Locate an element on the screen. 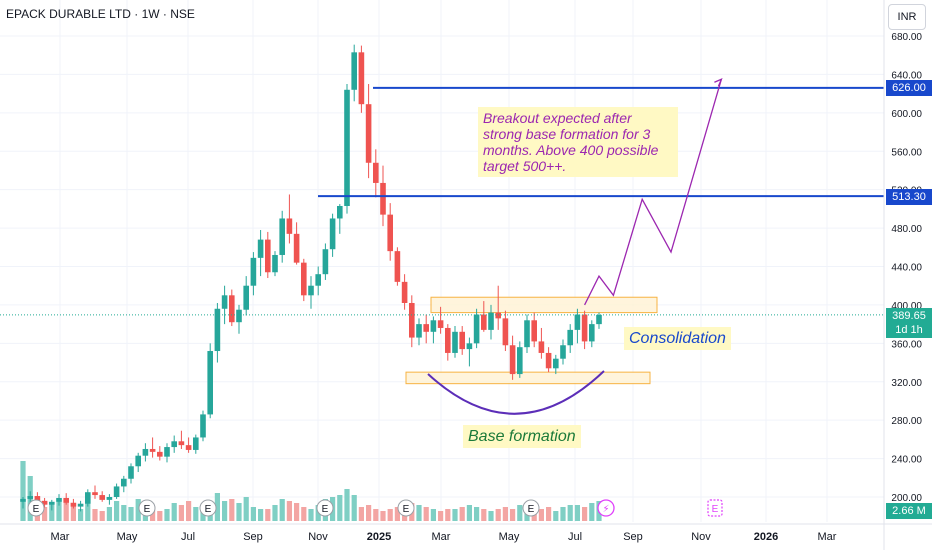 This screenshot has width=932, height=550. level-513-badge: 513.30 is located at coordinates (909, 197).